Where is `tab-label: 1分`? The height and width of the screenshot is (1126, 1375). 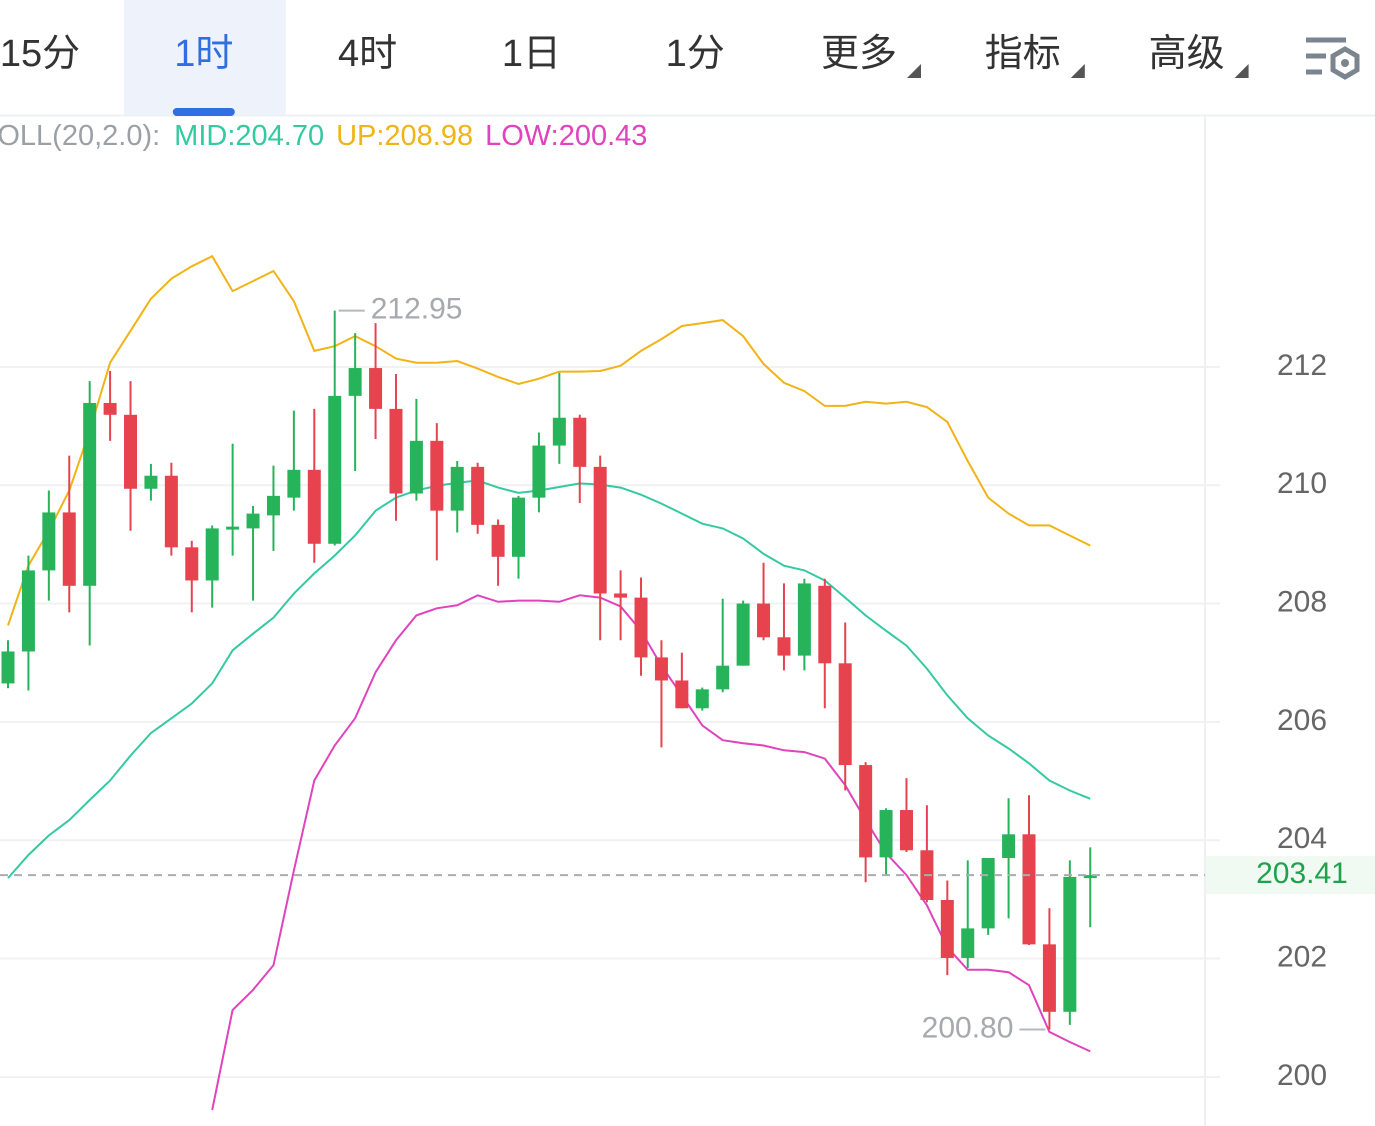
tab-label: 1分 is located at coordinates (695, 54).